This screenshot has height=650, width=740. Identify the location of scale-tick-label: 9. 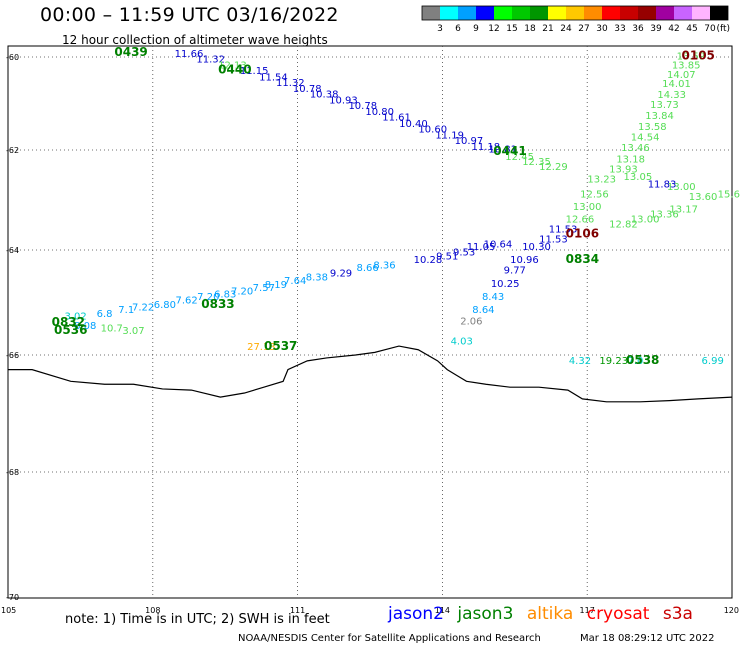
(476, 29).